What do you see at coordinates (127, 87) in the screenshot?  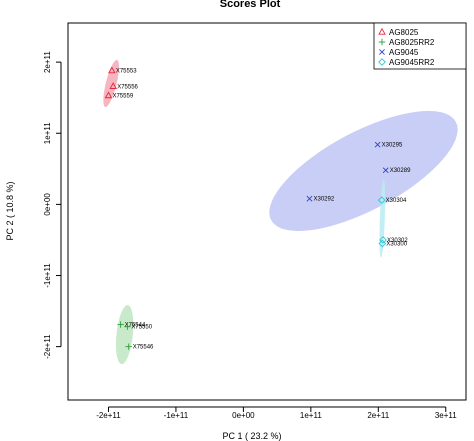 I see `point-label: X75556` at bounding box center [127, 87].